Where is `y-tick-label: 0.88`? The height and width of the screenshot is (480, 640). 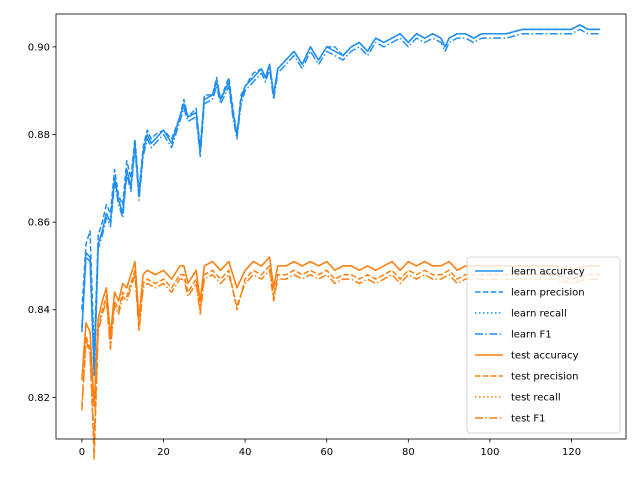 y-tick-label: 0.88 is located at coordinates (39, 135).